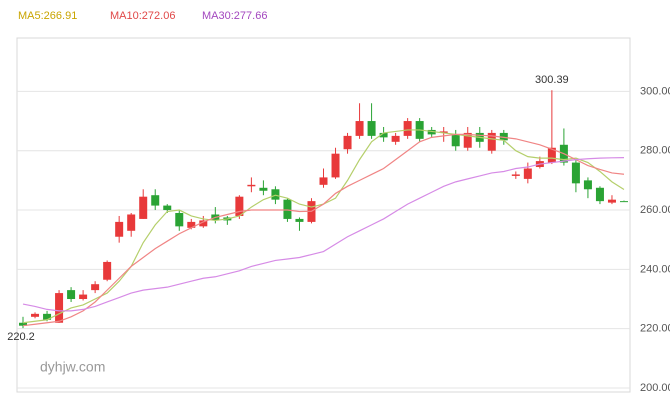 This screenshot has width=670, height=400. Describe the element at coordinates (655, 388) in the screenshot. I see `y-tick-label: 200.00` at that location.